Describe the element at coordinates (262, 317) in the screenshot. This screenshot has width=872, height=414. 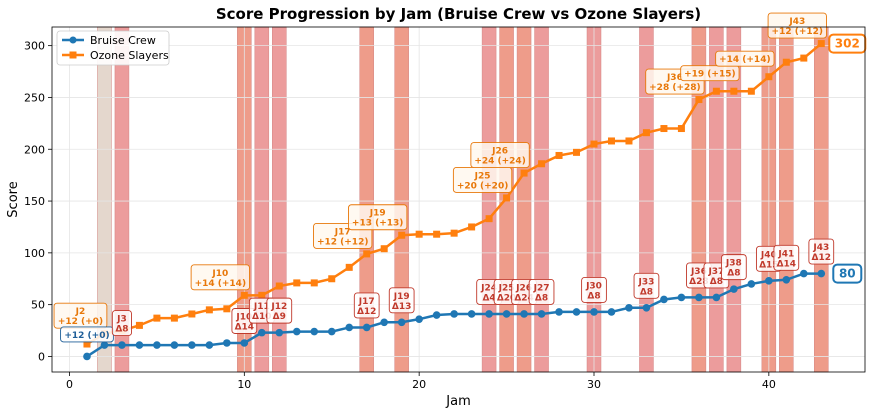
I see `annotation-text: Δ10` at that location.